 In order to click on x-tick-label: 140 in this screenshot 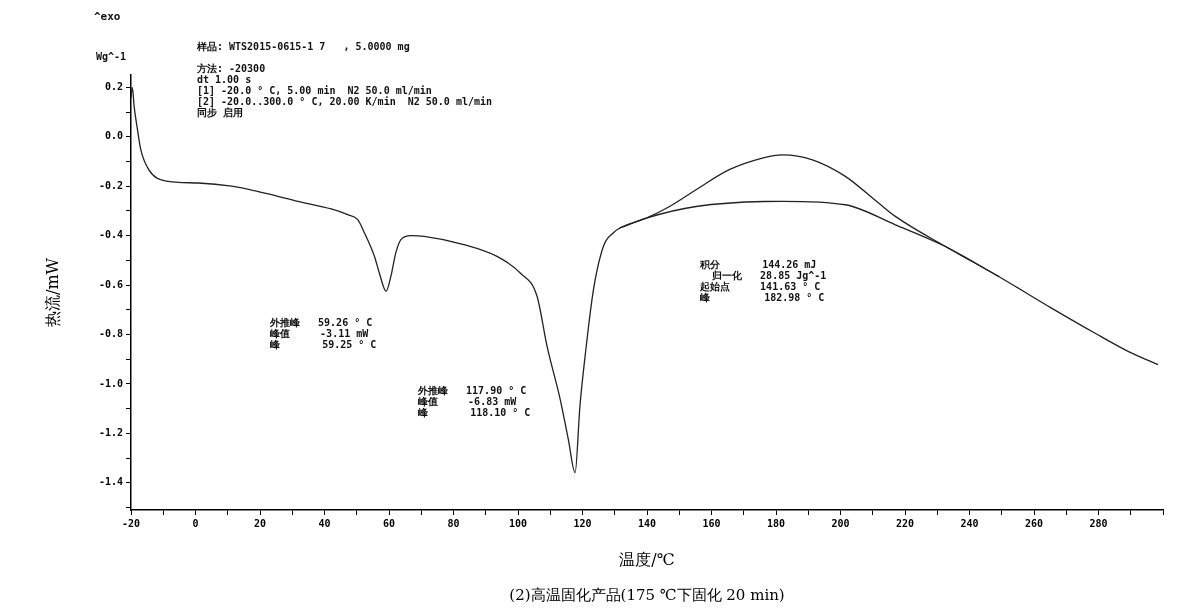, I will do `click(647, 523)`.